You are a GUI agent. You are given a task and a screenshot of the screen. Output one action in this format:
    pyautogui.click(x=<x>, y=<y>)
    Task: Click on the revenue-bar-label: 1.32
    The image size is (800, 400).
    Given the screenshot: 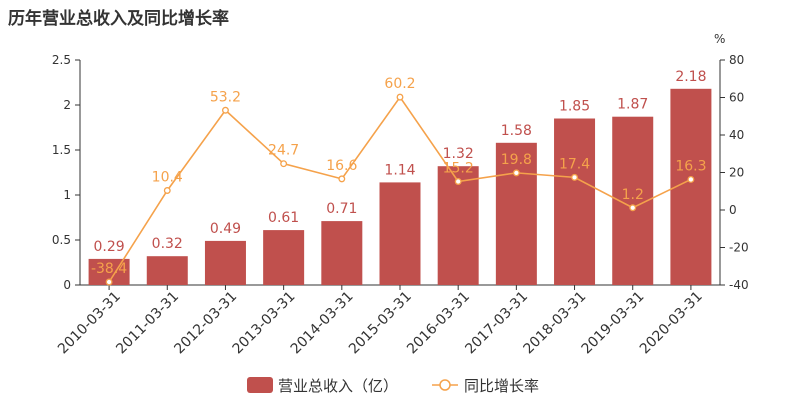 What is the action you would take?
    pyautogui.click(x=458, y=154)
    